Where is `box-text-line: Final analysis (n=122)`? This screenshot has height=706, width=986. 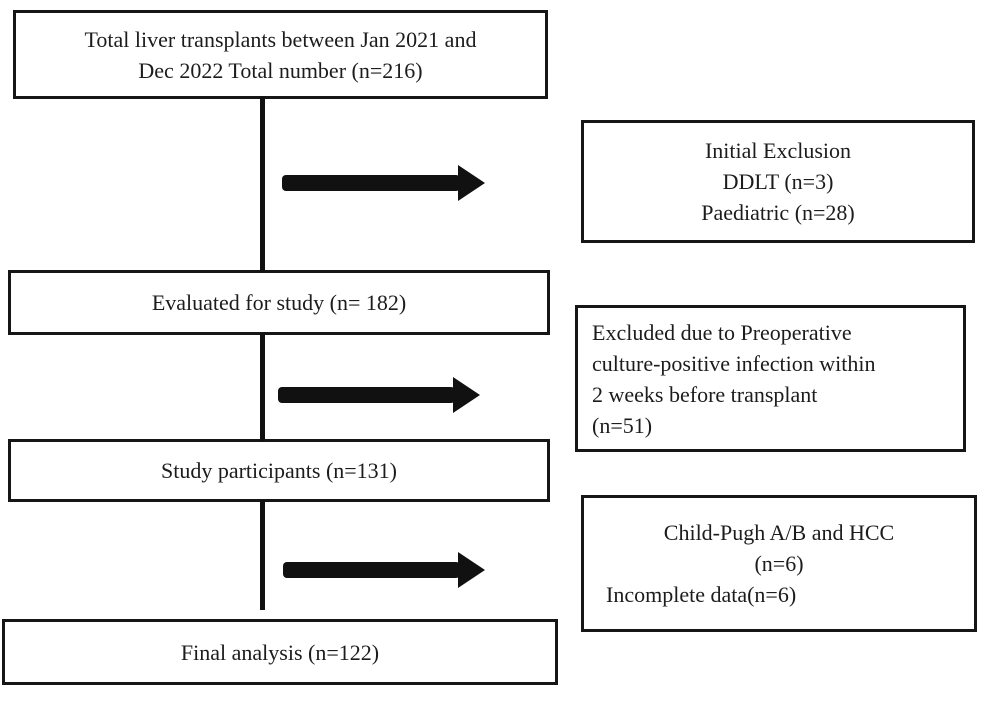
box-text-line: Final analysis (n=122) is located at coordinates (280, 652).